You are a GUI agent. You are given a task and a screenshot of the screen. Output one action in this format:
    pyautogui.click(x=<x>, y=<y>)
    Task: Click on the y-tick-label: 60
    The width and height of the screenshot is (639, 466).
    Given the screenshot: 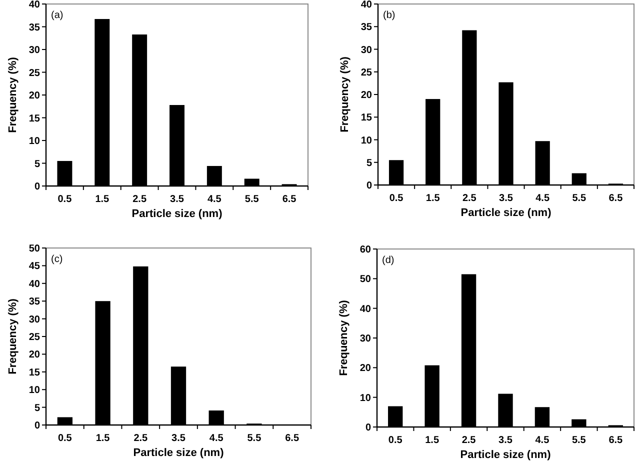 What is the action you would take?
    pyautogui.click(x=366, y=250)
    